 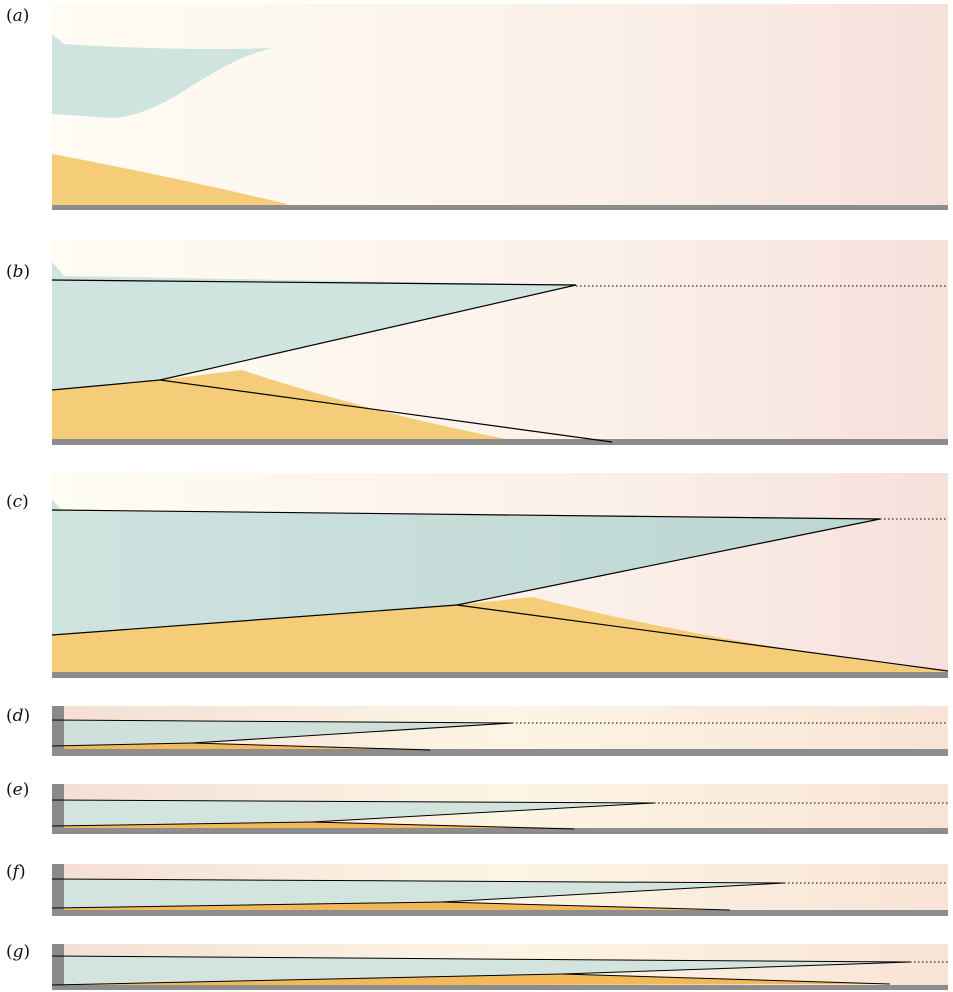 What do you see at coordinates (18, 16) in the screenshot?
I see `panel-label-a: (a)` at bounding box center [18, 16].